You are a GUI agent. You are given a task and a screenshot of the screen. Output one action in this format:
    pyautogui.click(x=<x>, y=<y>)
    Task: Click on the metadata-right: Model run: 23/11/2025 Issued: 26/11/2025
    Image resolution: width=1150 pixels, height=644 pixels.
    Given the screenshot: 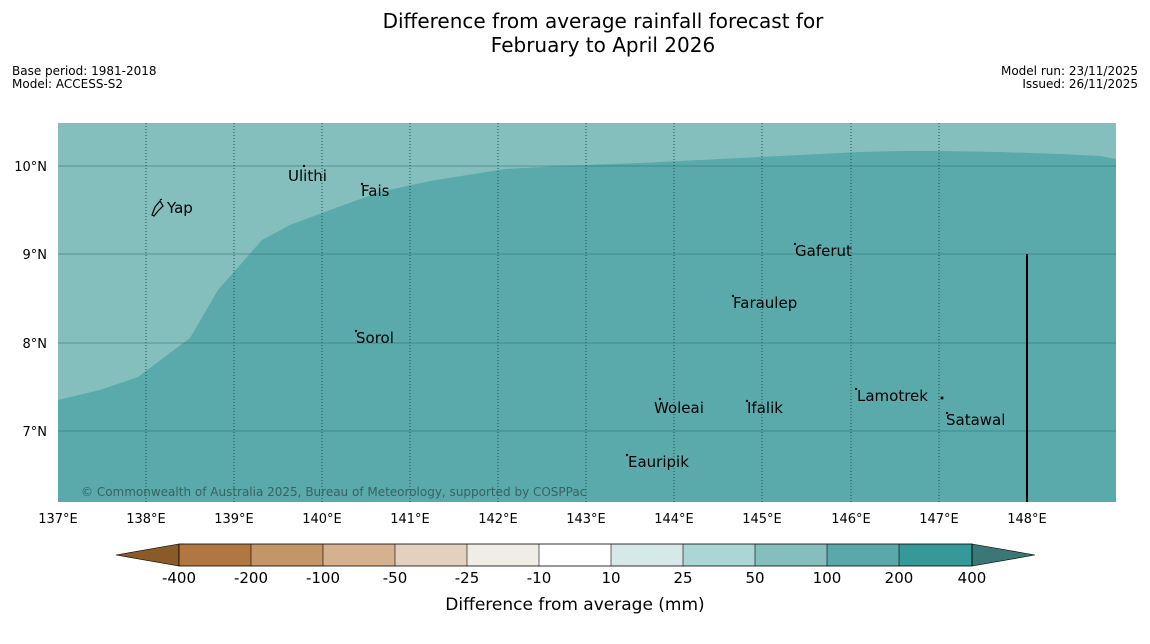 What is the action you would take?
    pyautogui.click(x=1069, y=78)
    